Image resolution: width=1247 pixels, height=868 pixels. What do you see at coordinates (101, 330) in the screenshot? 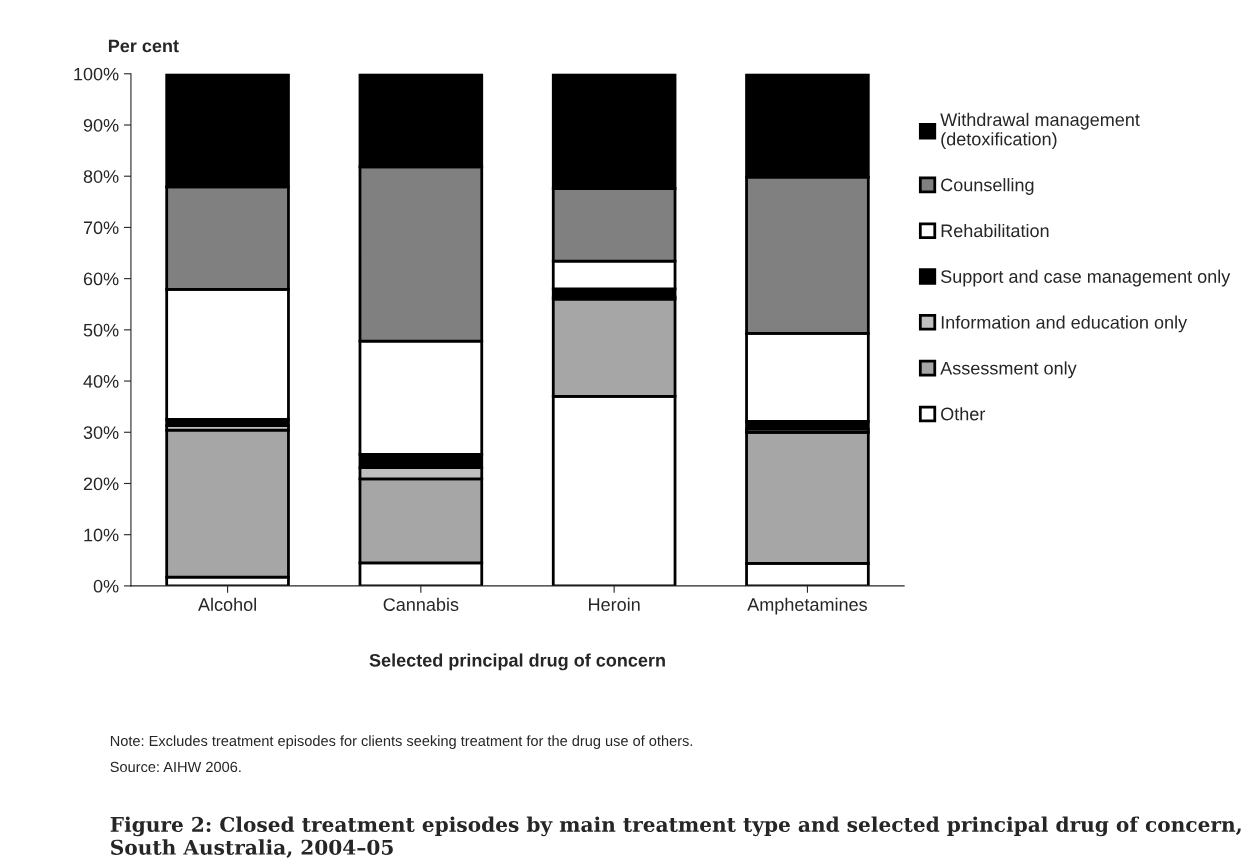
I see `y-tick-label: 50%` at bounding box center [101, 330].